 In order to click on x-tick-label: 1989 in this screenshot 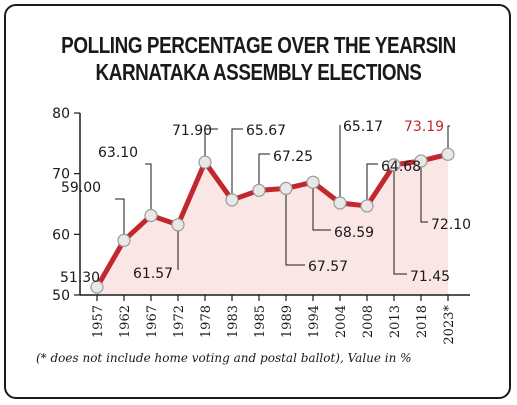, I will do `click(287, 321)`.